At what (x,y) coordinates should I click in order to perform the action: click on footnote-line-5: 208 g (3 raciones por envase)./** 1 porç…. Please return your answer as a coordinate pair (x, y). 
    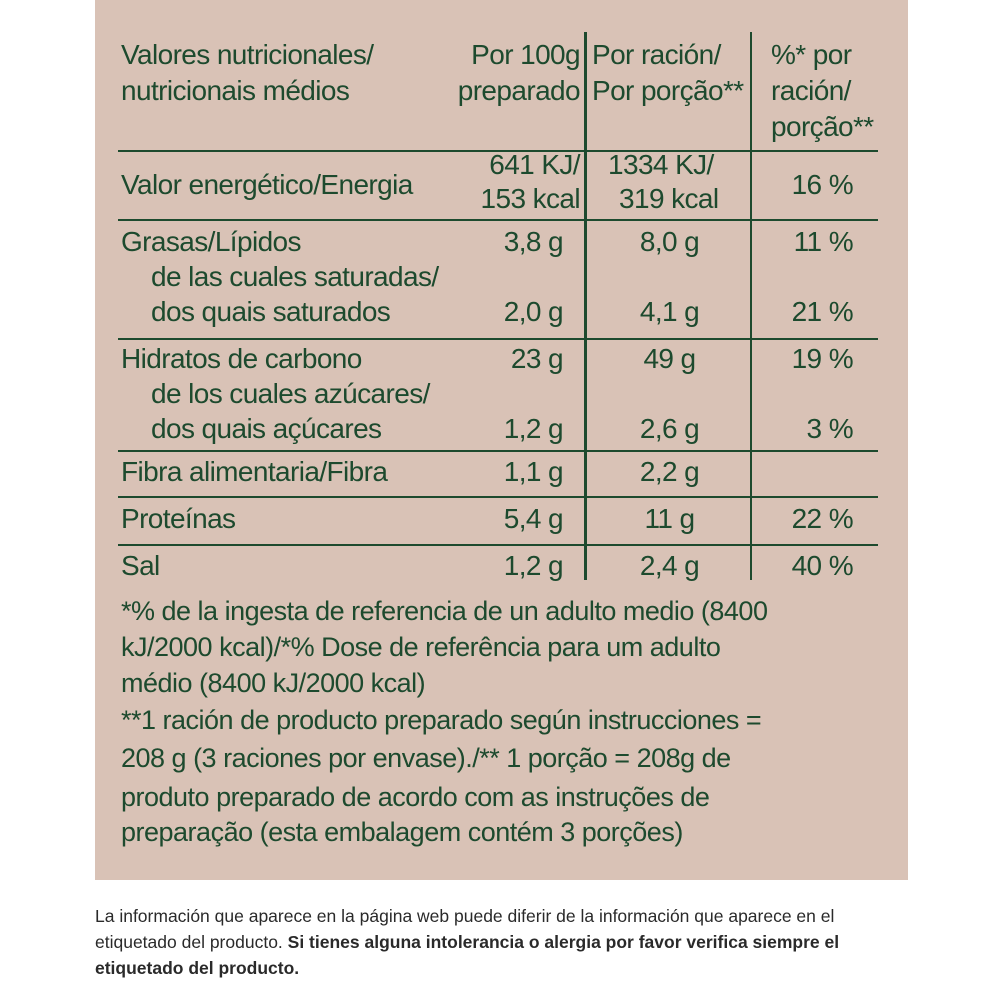
    Looking at the image, I should click on (426, 758).